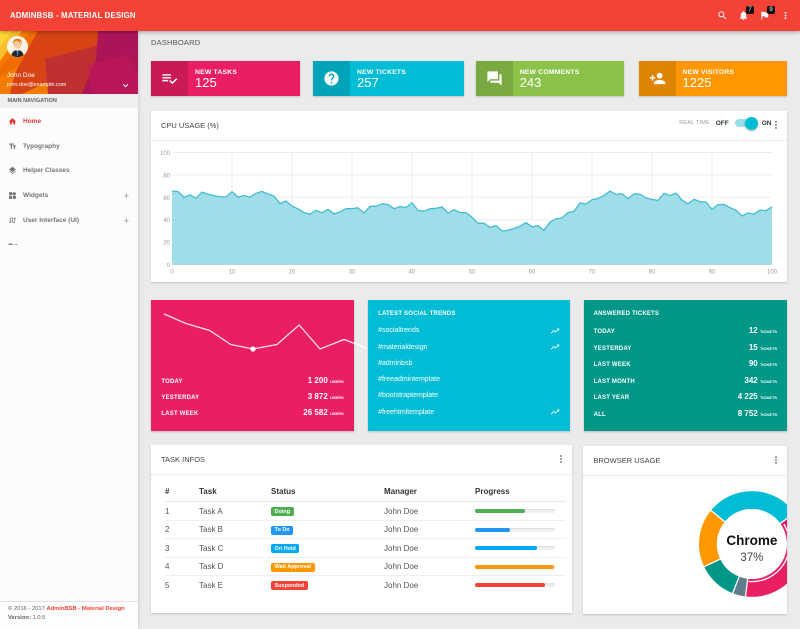 The width and height of the screenshot is (800, 629). What do you see at coordinates (712, 273) in the screenshot?
I see `svg-text: 90` at bounding box center [712, 273].